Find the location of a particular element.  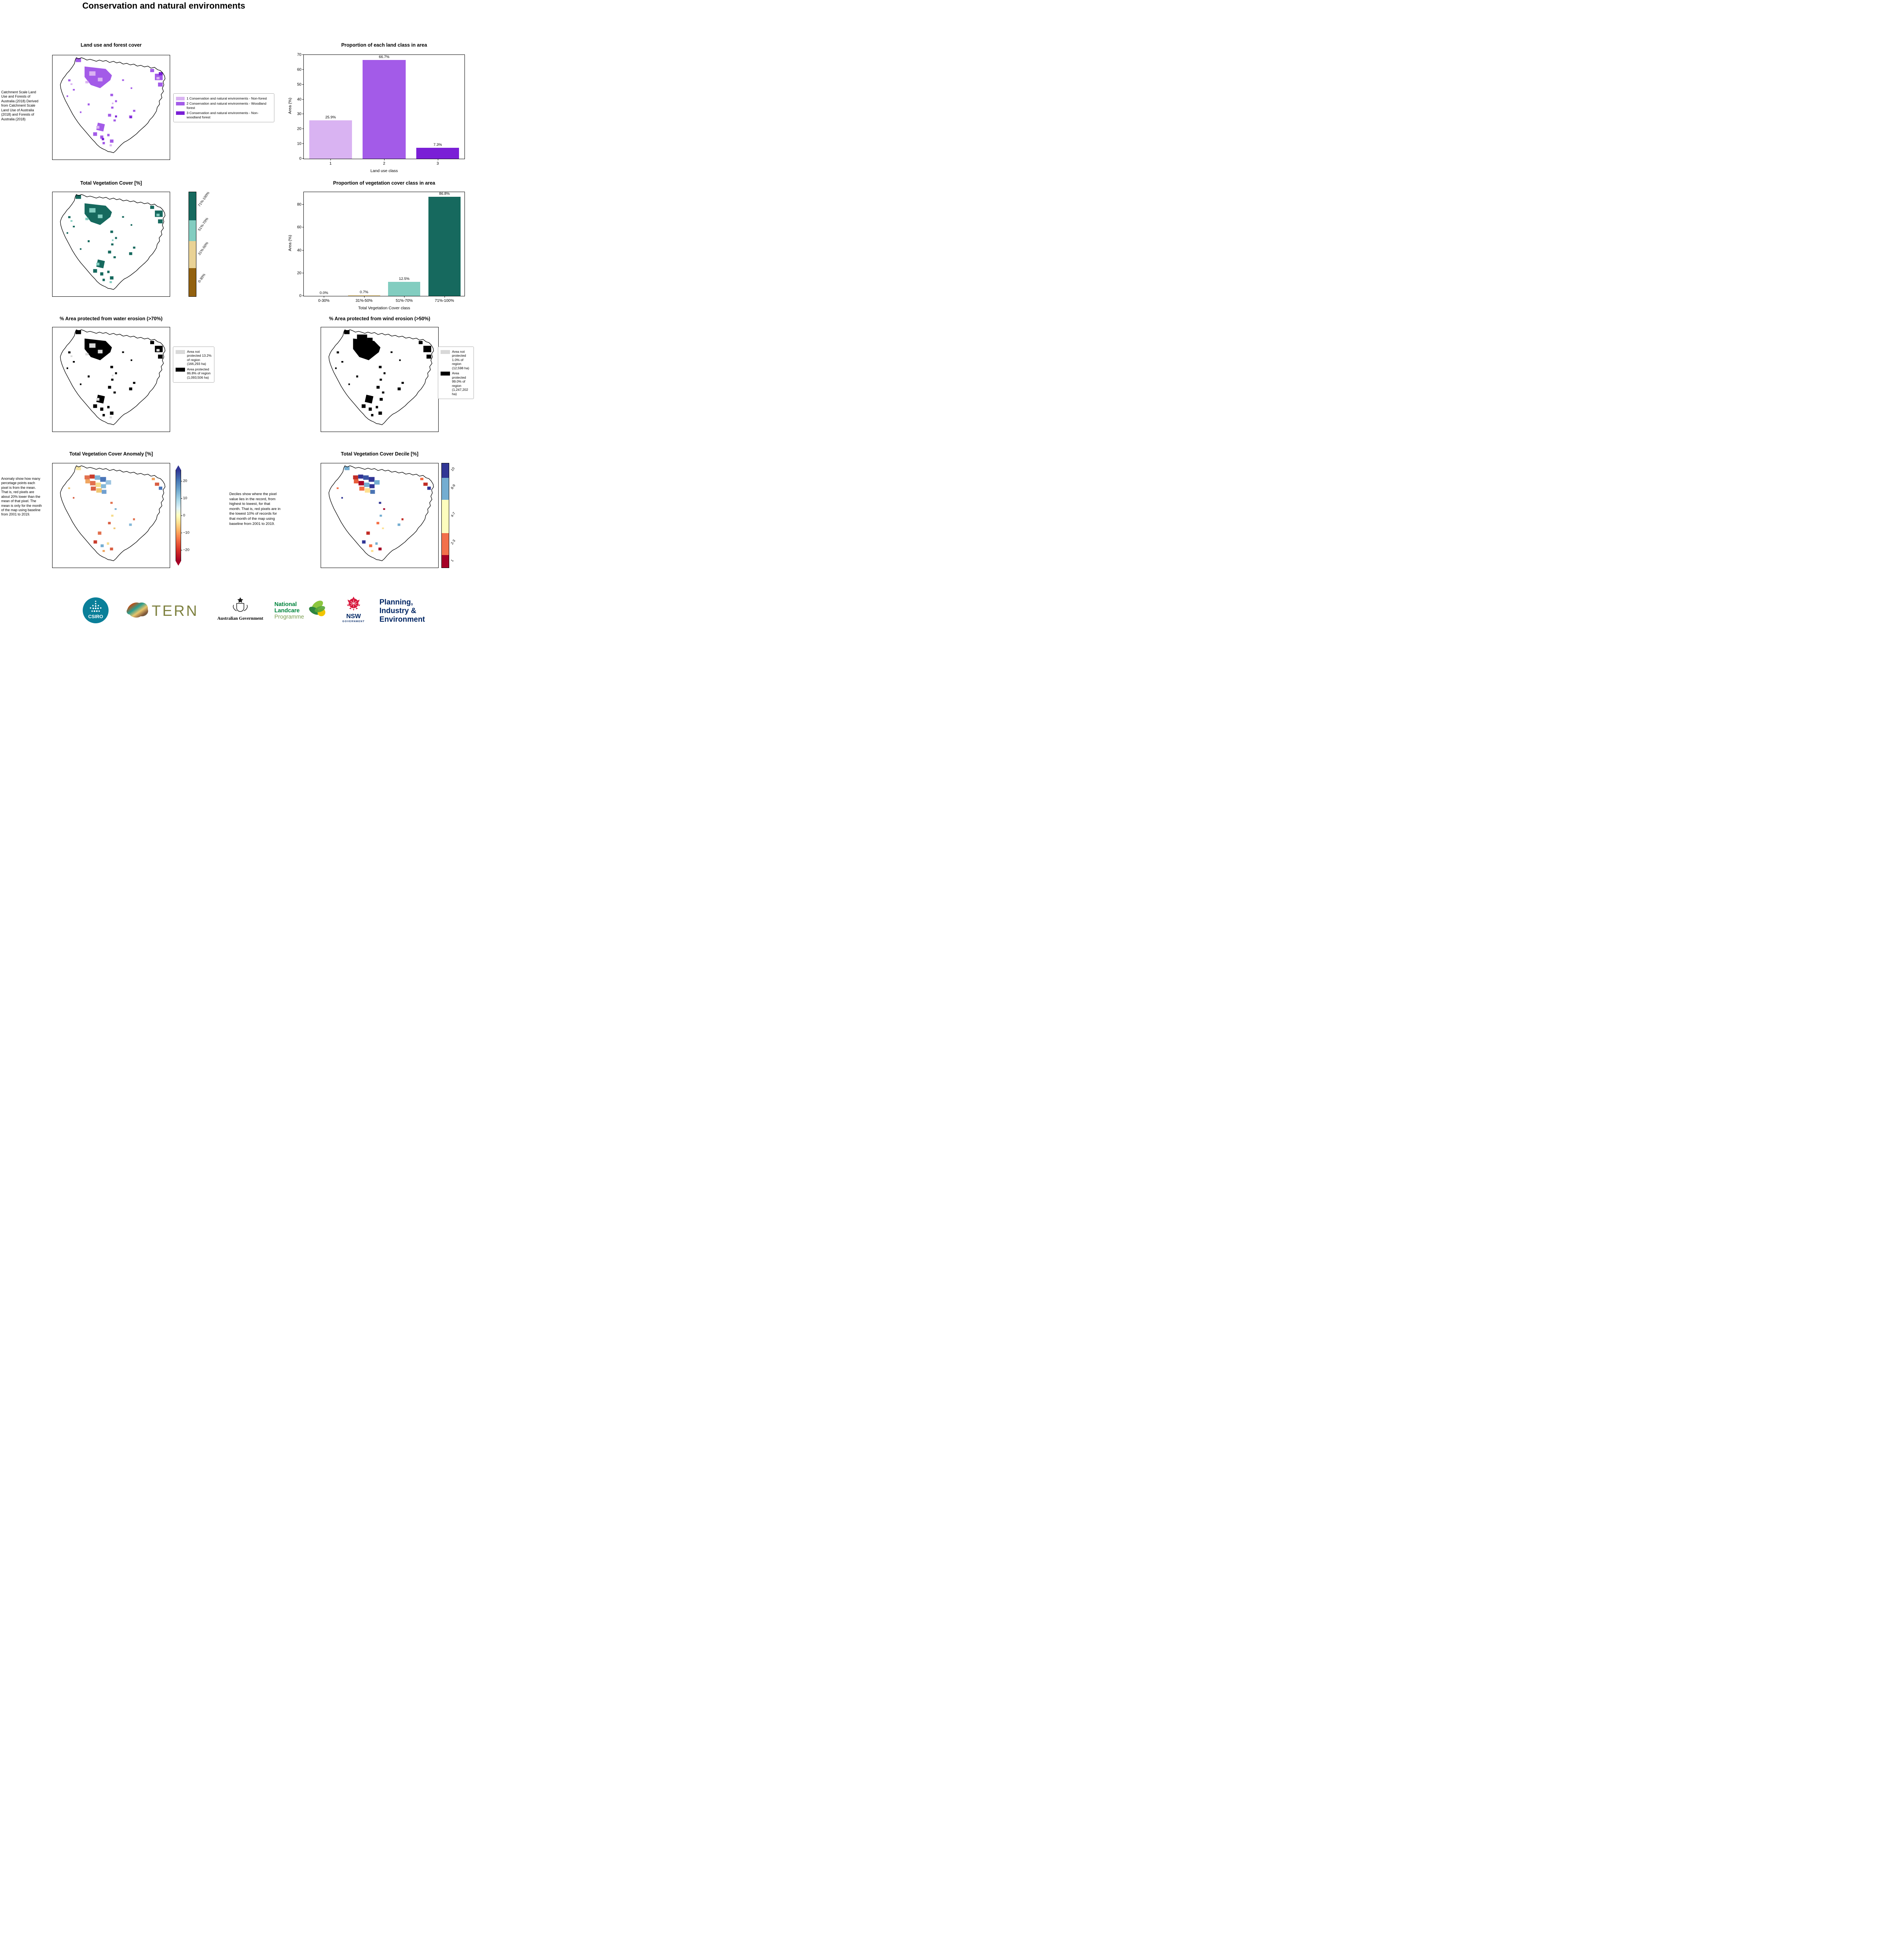

colorbar-segment-label: 71%-100% is located at coordinates (203, 199).